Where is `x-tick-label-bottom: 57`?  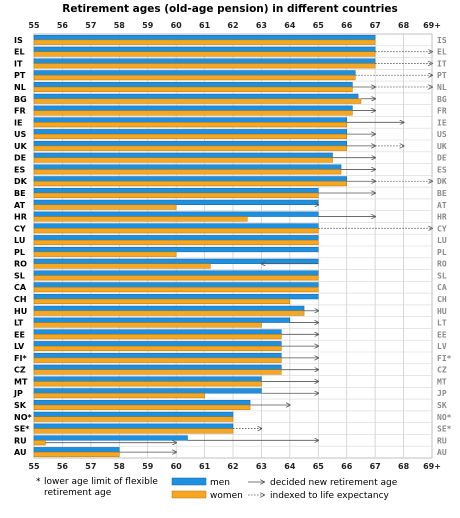
x-tick-label-bottom: 57 is located at coordinates (90, 466).